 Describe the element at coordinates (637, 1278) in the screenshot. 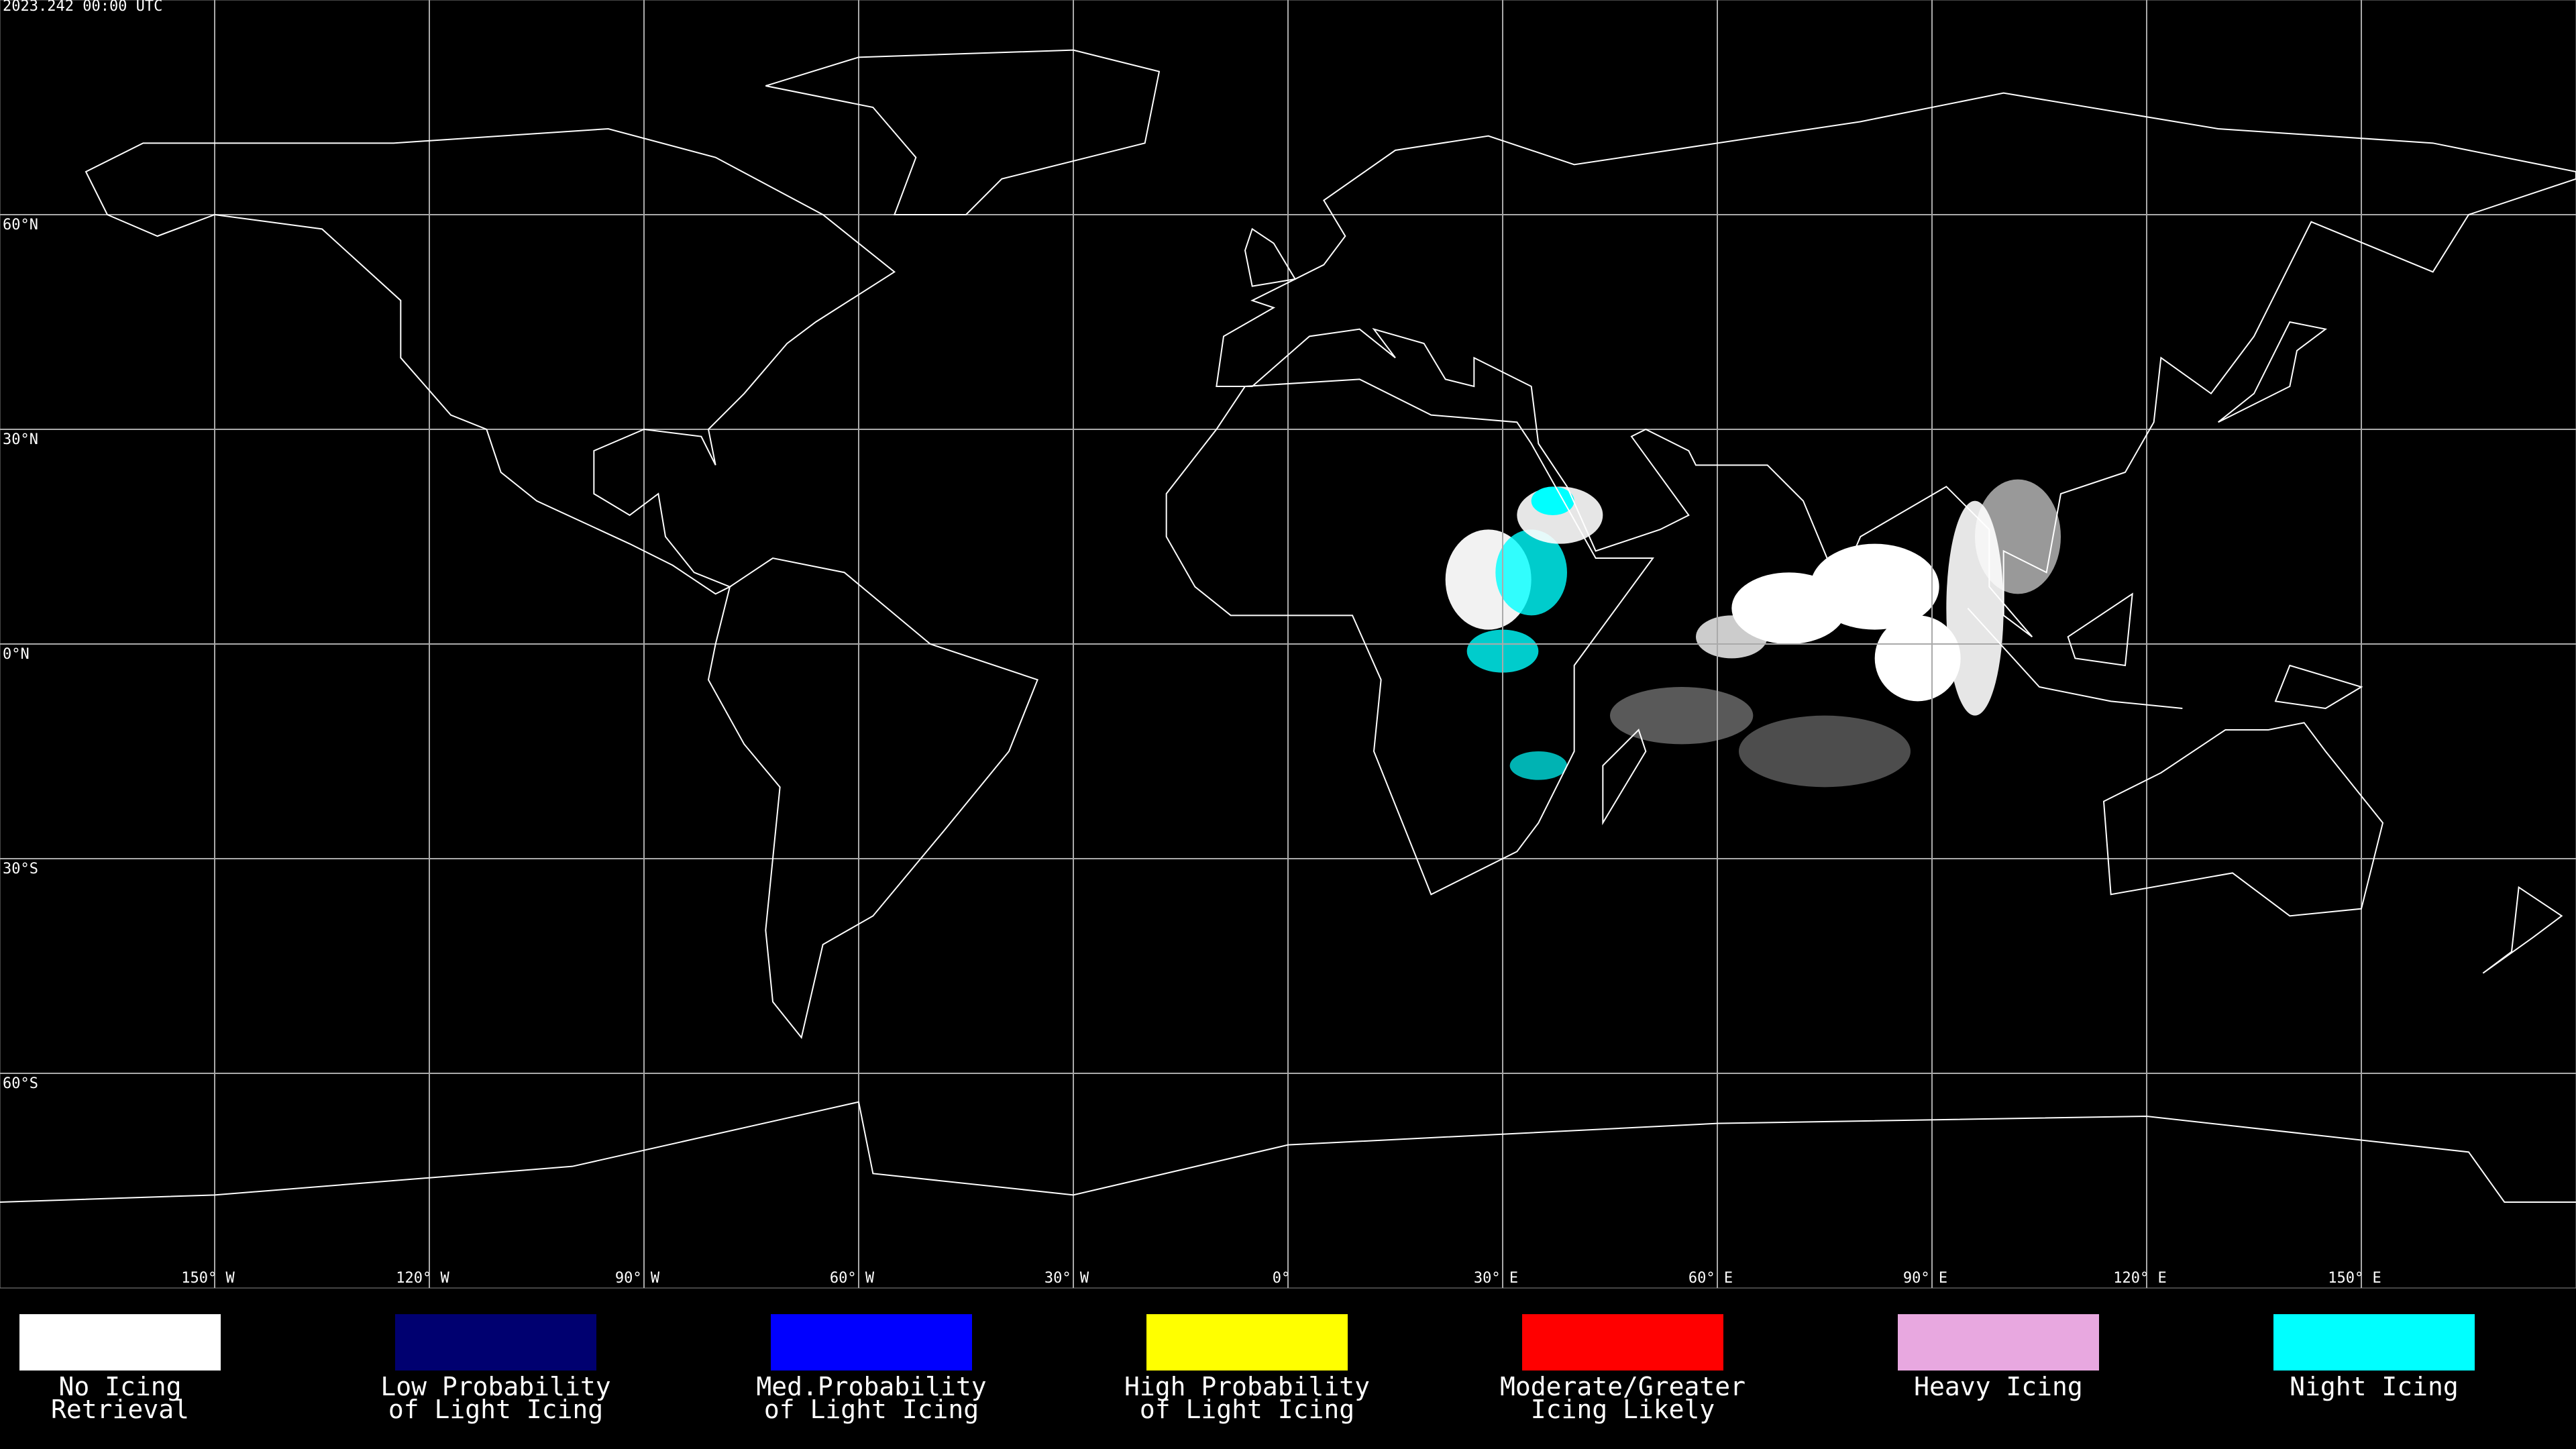

I see `longitude-label: 90° W` at that location.